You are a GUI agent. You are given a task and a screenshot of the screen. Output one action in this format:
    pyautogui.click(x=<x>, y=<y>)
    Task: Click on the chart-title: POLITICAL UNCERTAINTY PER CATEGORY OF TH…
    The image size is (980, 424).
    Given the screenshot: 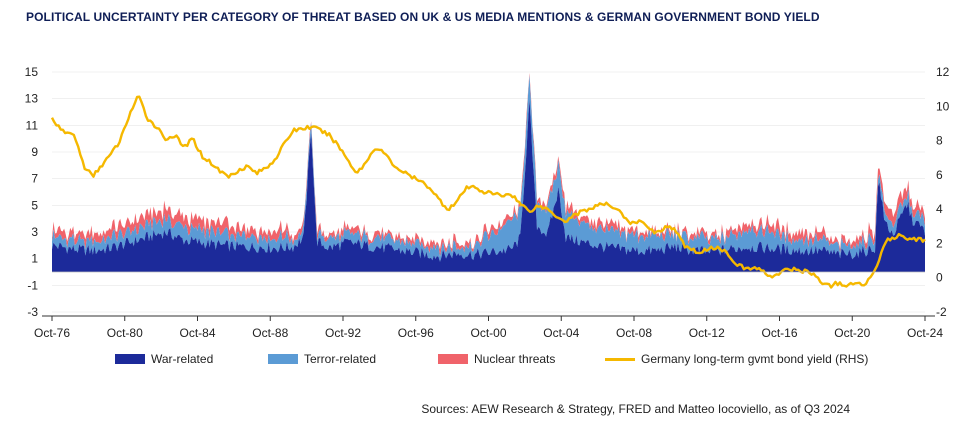 What is the action you would take?
    pyautogui.click(x=423, y=17)
    